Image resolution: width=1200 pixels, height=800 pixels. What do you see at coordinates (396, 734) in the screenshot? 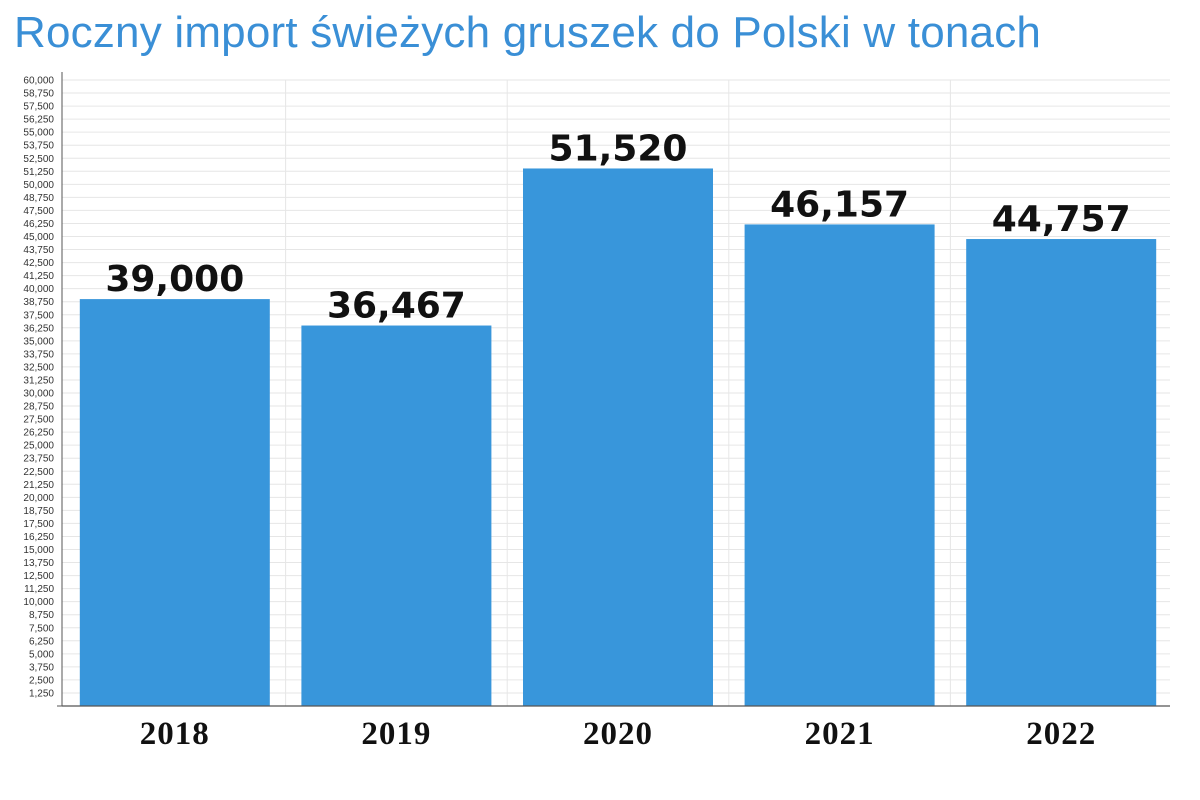
I see `x-tick-label: 2019` at bounding box center [396, 734].